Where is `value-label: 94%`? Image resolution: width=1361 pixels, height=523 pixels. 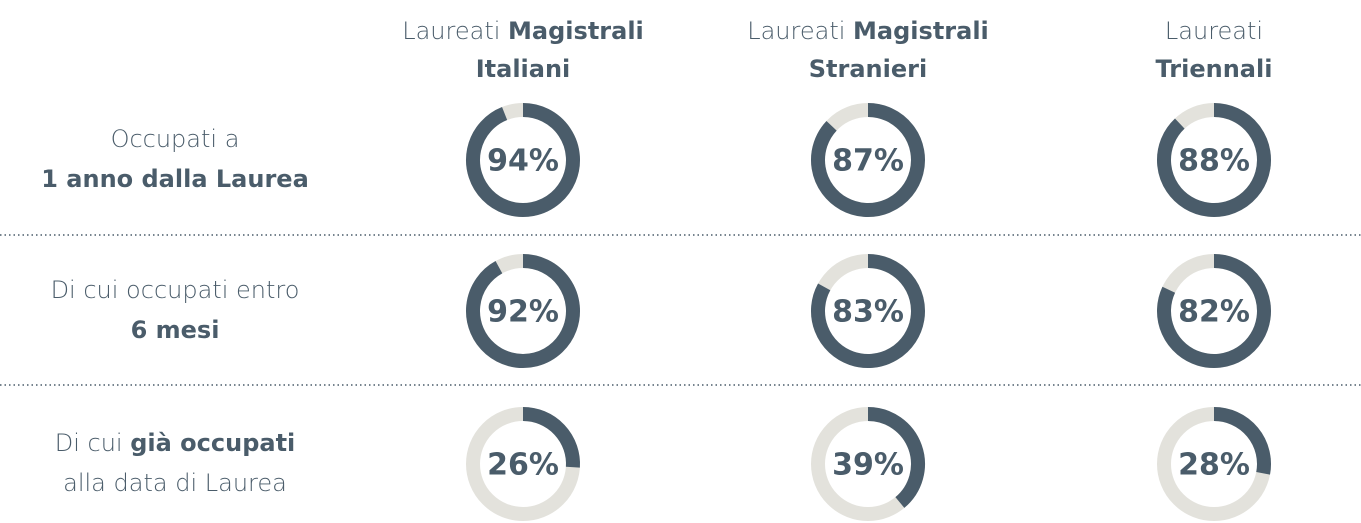
value-label: 94% is located at coordinates (523, 161).